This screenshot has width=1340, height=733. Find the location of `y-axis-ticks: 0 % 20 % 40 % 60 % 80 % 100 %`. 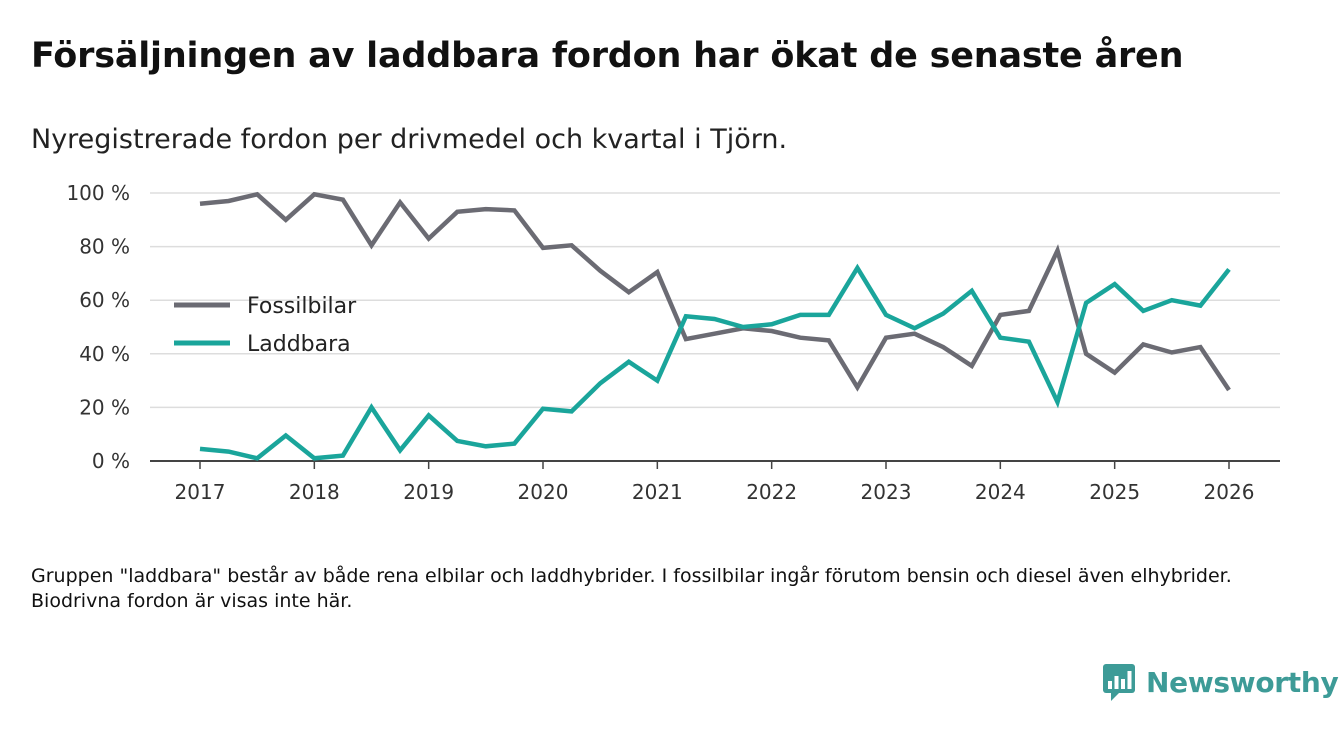

y-axis-ticks: 0 % 20 % 40 % 60 % 80 % 100 % is located at coordinates (98, 327).